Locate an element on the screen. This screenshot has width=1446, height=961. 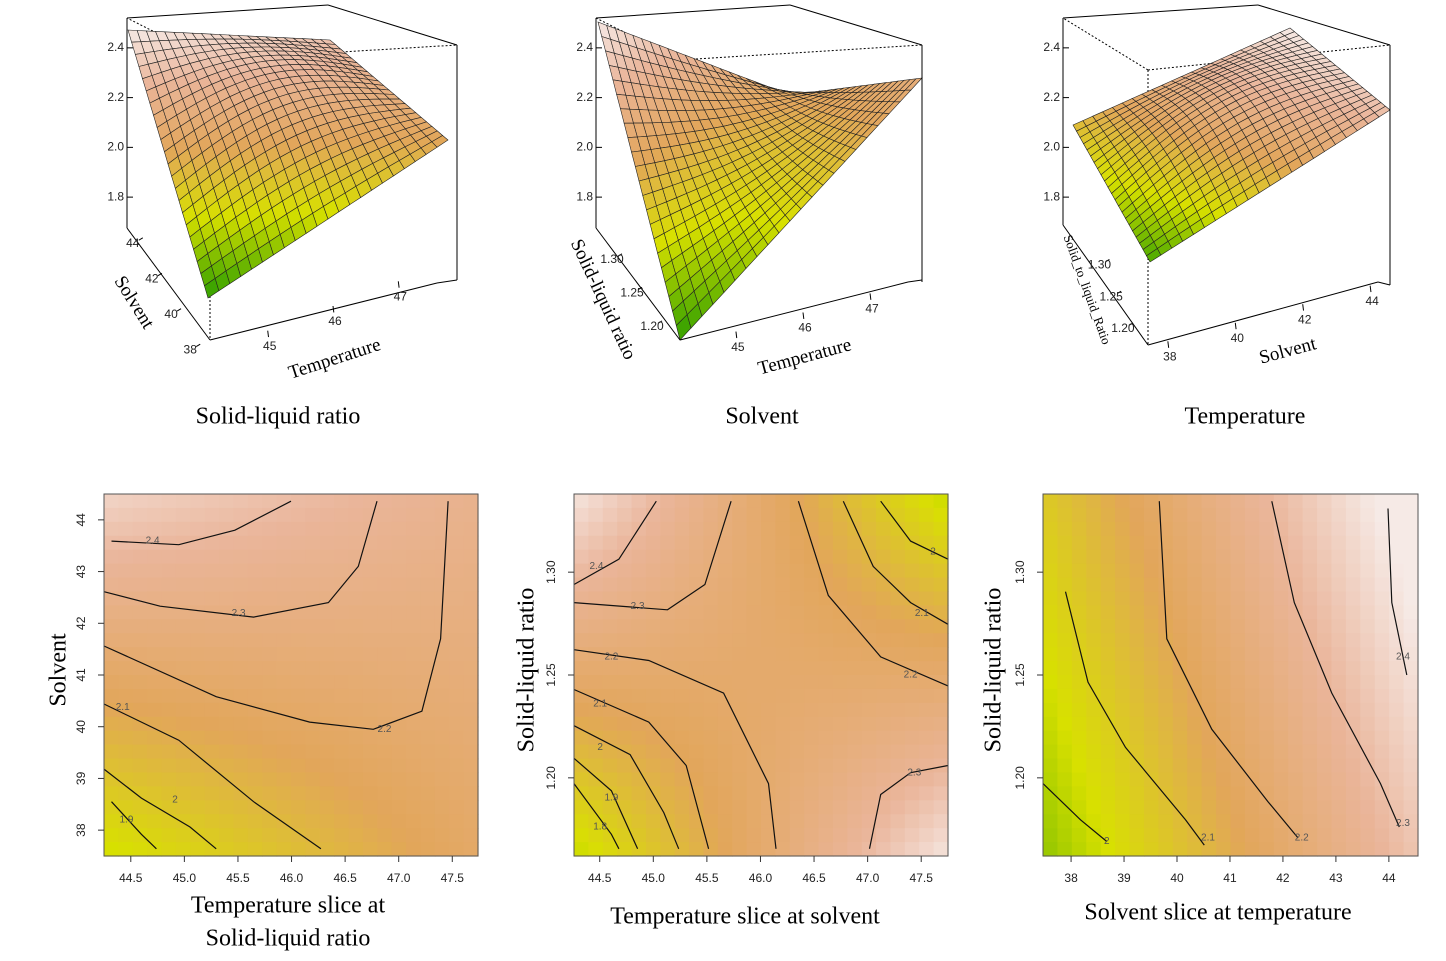
caption: Solid-liquid ratio is located at coordinates (278, 417).